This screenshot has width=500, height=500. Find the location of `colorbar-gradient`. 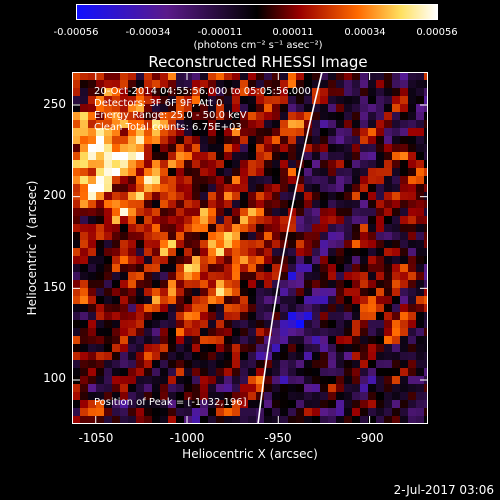

colorbar-gradient is located at coordinates (257, 12).